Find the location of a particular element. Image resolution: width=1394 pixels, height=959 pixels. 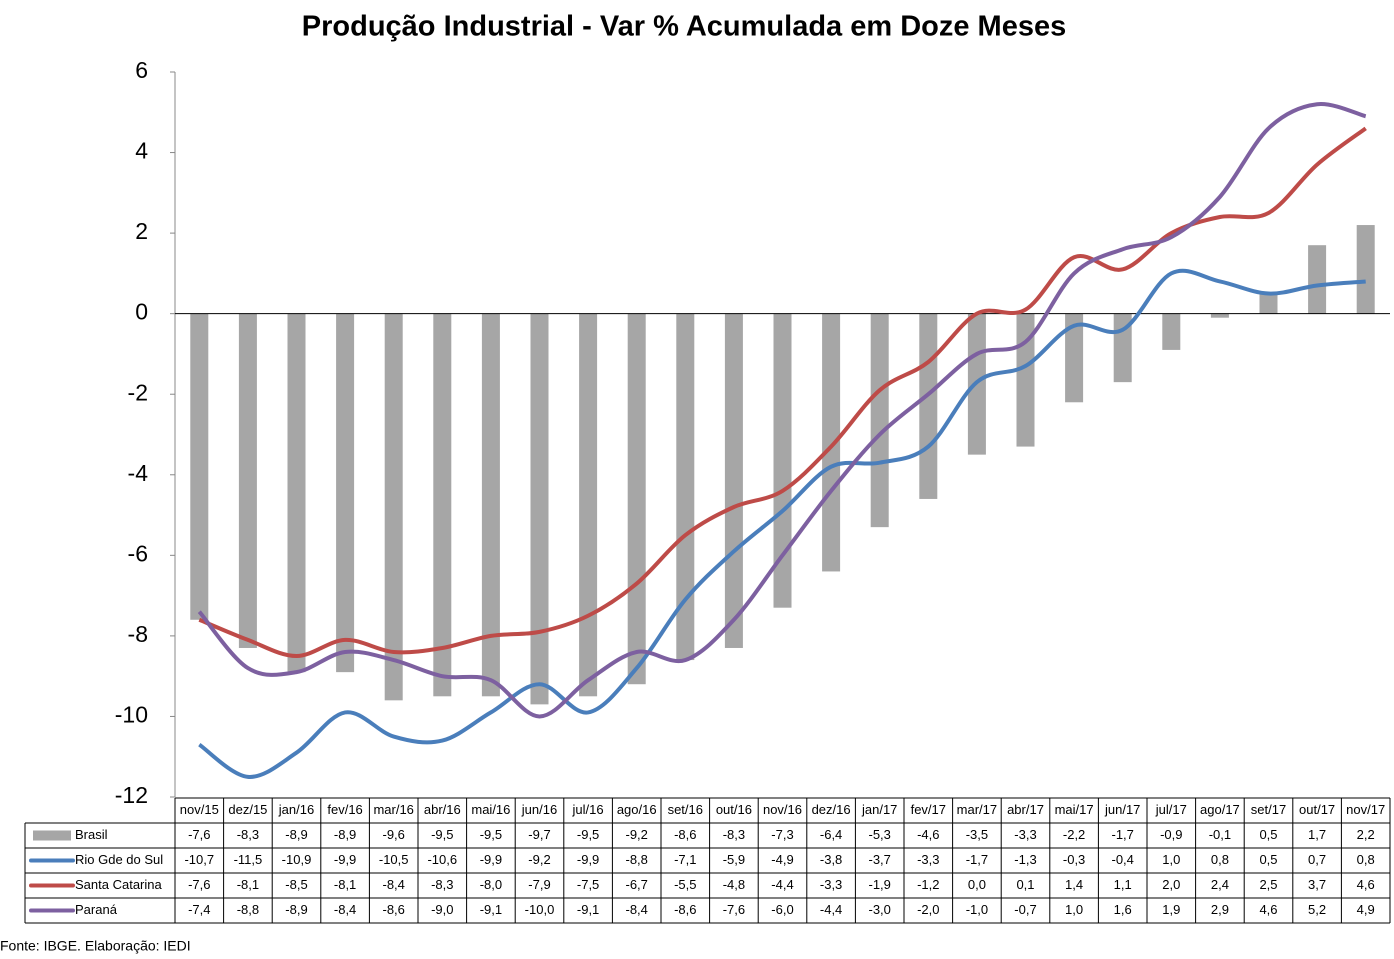

y-tick-label: 2 is located at coordinates (141, 231).